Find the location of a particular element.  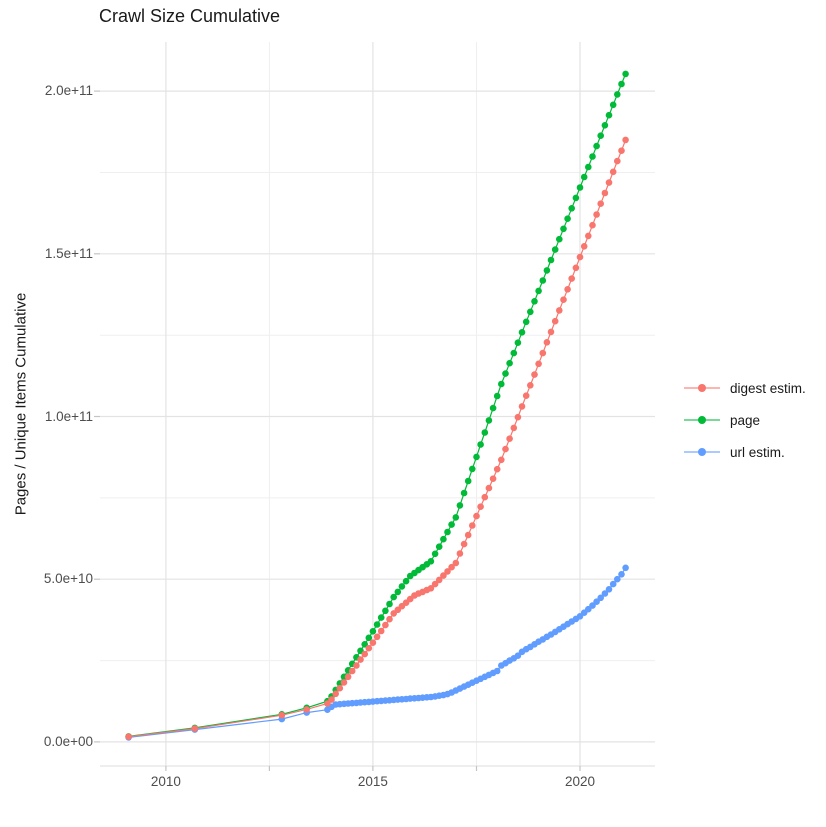

legend-item-url-estim: url estim. is located at coordinates (744, 452).